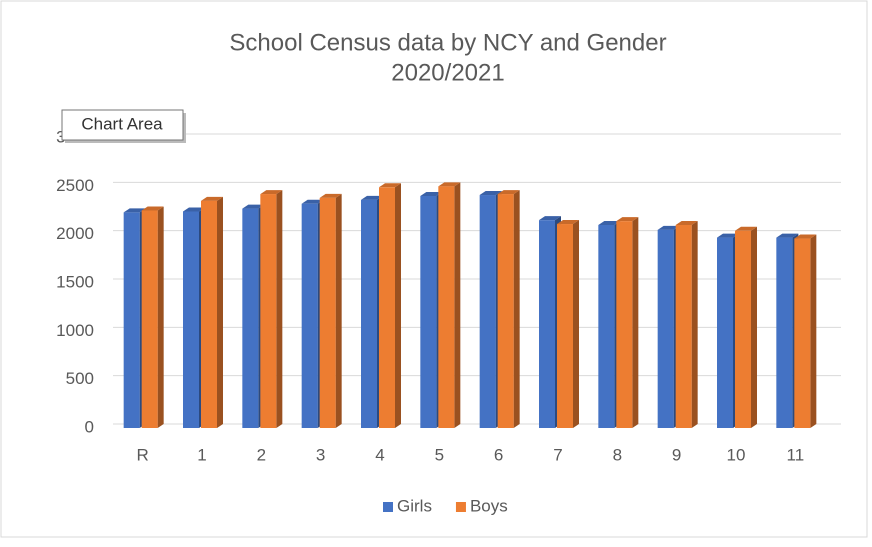  Describe the element at coordinates (498, 454) in the screenshot. I see `x-tick-label: 6` at that location.